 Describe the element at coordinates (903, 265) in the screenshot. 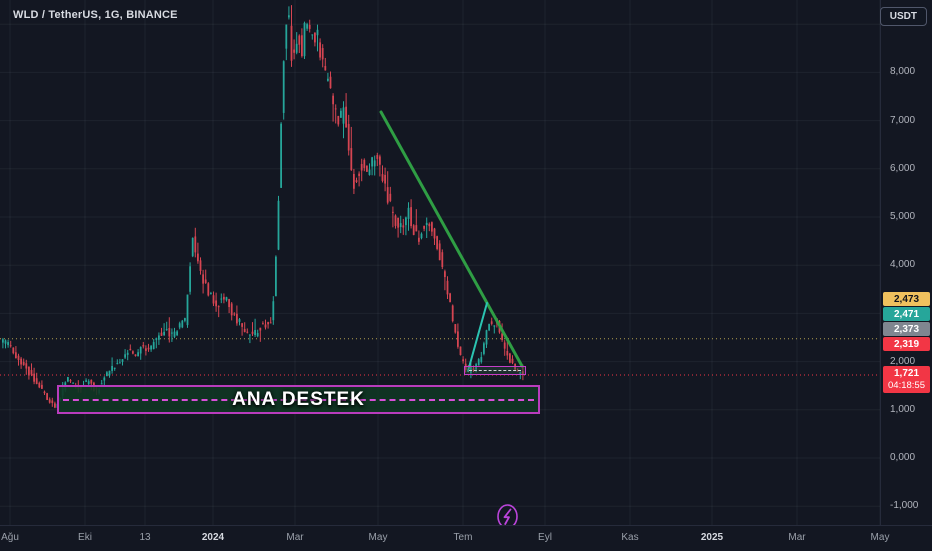

I see `price-tick-label: 4,000` at that location.